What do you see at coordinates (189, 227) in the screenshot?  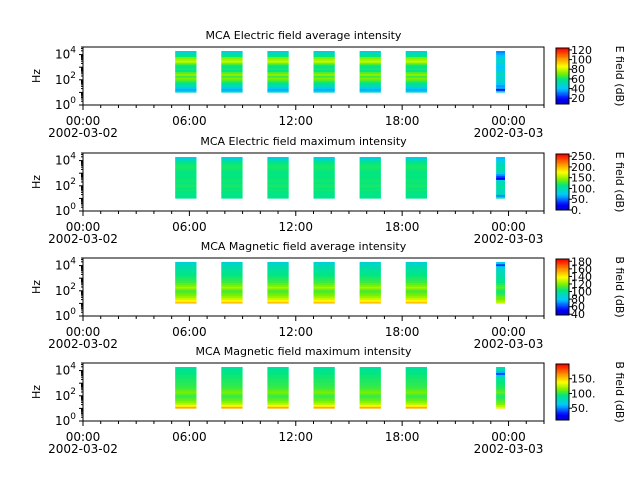 I see `x-tick-label: 06:00` at bounding box center [189, 227].